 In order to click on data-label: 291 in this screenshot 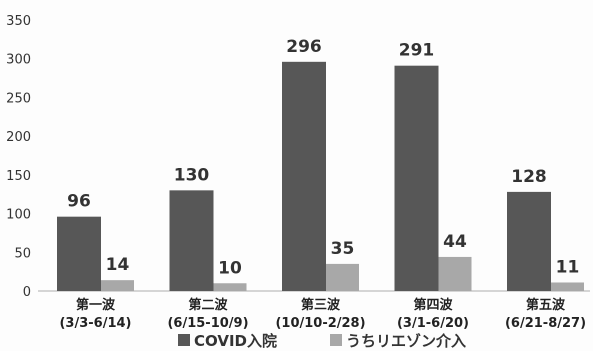, I will do `click(417, 51)`.